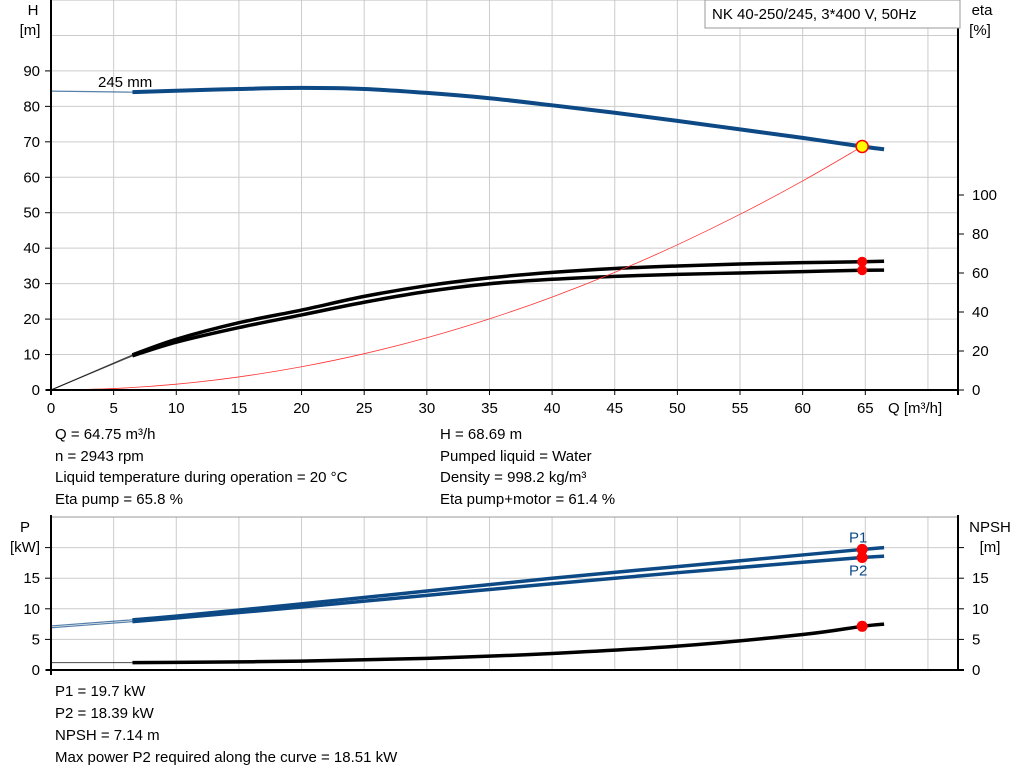  I want to click on y2-tick-label: 40, so click(980, 312).